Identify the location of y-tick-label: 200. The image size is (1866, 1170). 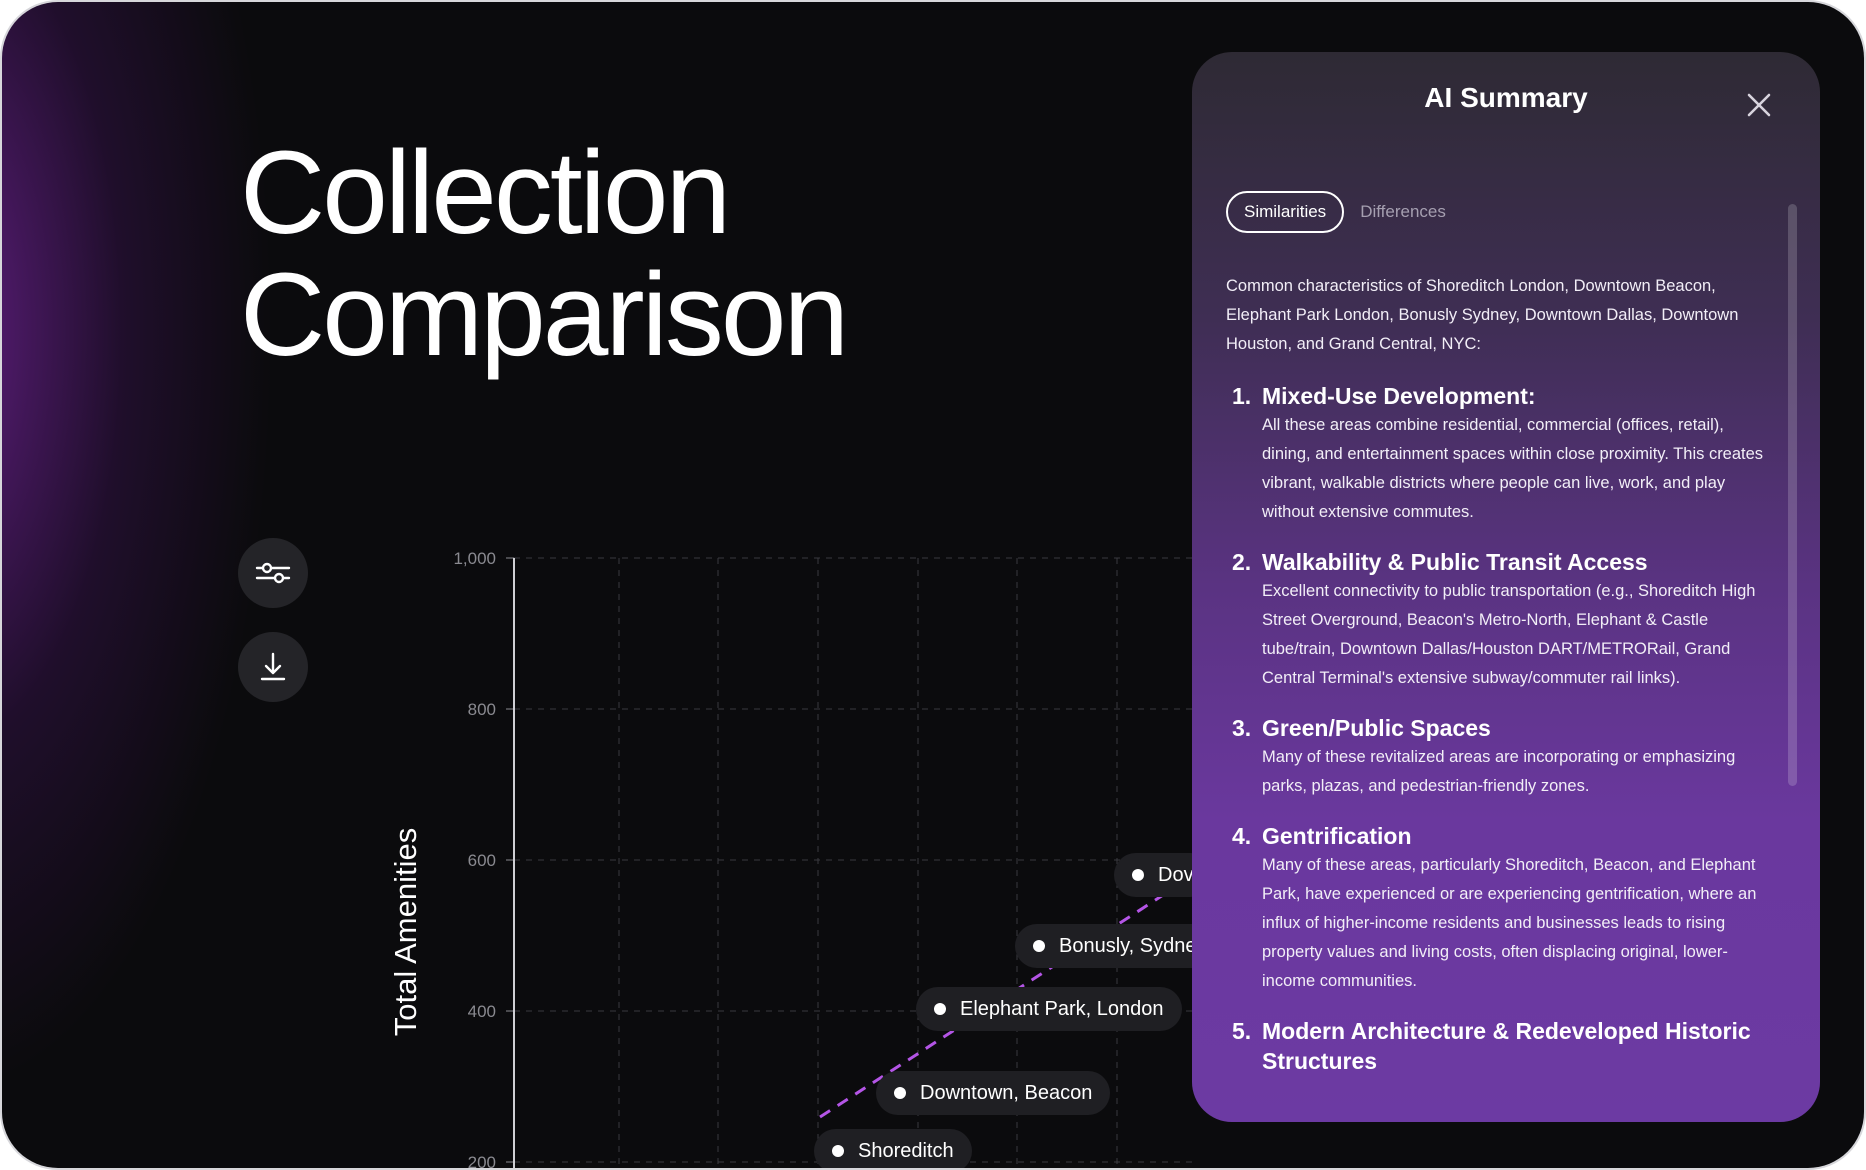
(482, 1160).